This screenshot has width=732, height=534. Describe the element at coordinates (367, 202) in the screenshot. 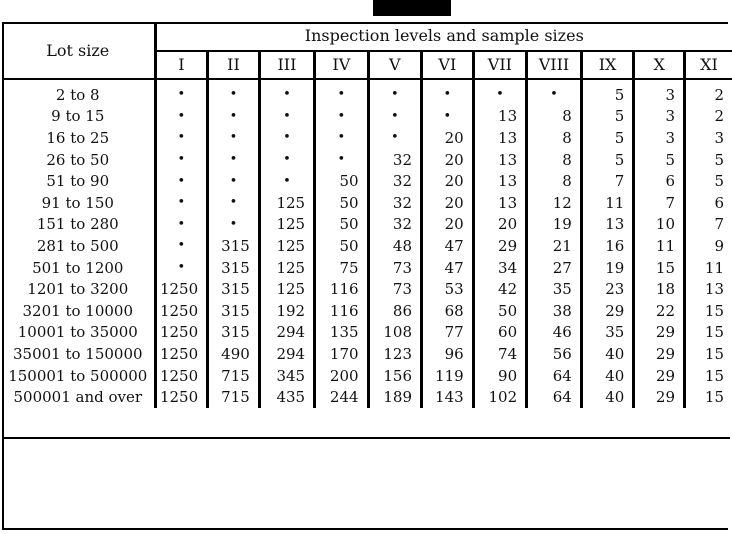

I see `table-row: 91 to 150 • • 125 50 32 20 13 12 11 7 6` at that location.